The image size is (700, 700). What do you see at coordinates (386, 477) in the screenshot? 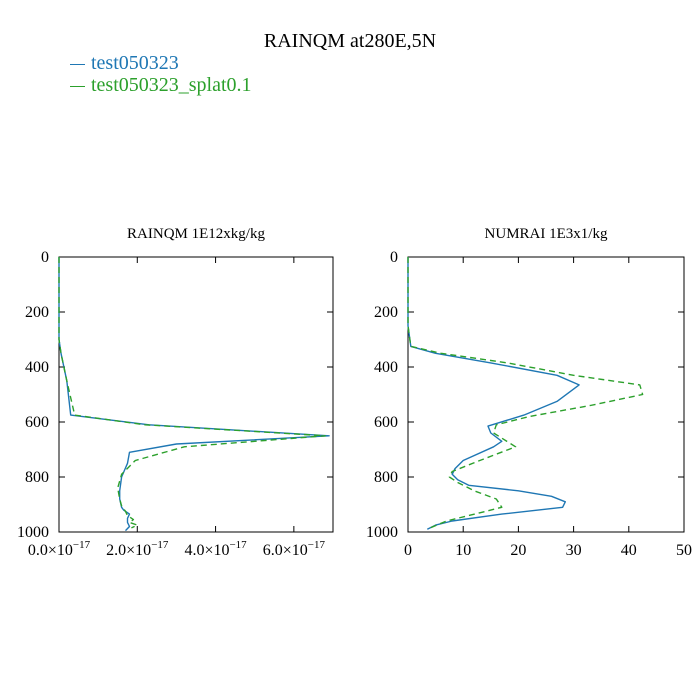
I see `panel-1-ytick-label-4: 800` at bounding box center [386, 477].